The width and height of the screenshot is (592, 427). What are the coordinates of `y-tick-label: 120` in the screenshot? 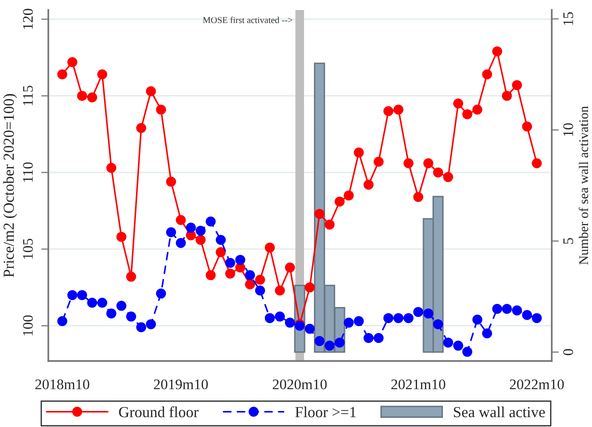 It's located at (28, 18).